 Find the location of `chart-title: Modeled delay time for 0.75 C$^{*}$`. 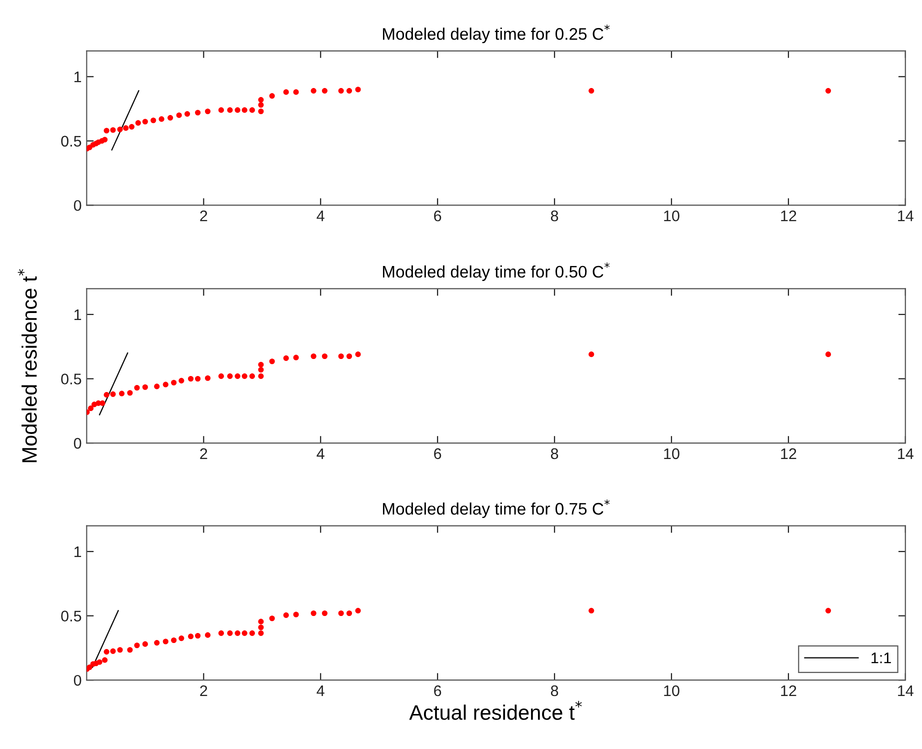

chart-title: Modeled delay time for 0.75 C$^{*}$ is located at coordinates (496, 509).